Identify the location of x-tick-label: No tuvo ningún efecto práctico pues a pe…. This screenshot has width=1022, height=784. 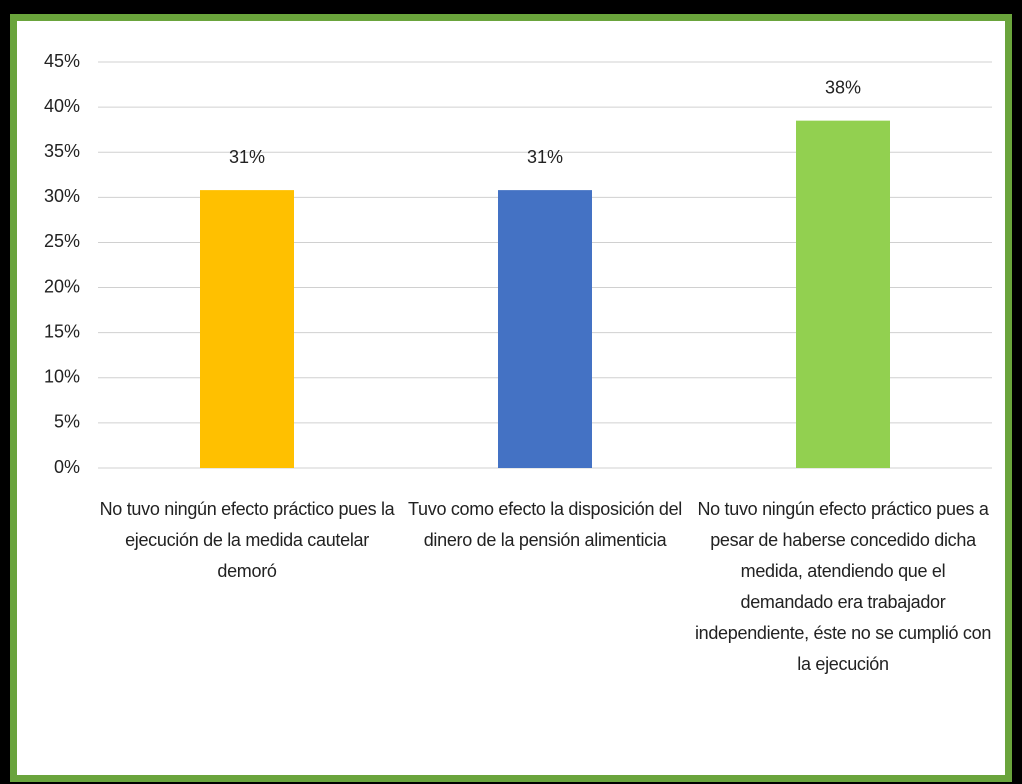
(843, 586).